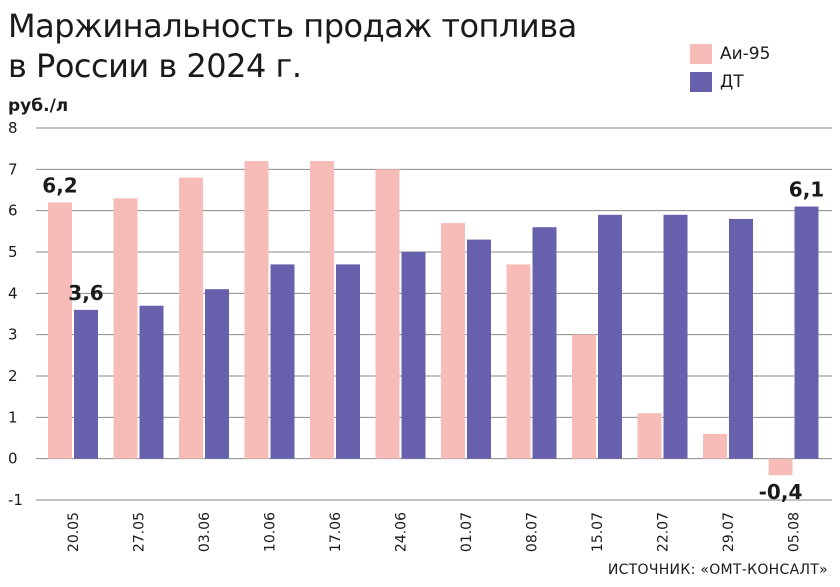 This screenshot has width=840, height=587. Describe the element at coordinates (59, 185) in the screenshot. I see `data-label-ai95-20.05: 6,2` at that location.